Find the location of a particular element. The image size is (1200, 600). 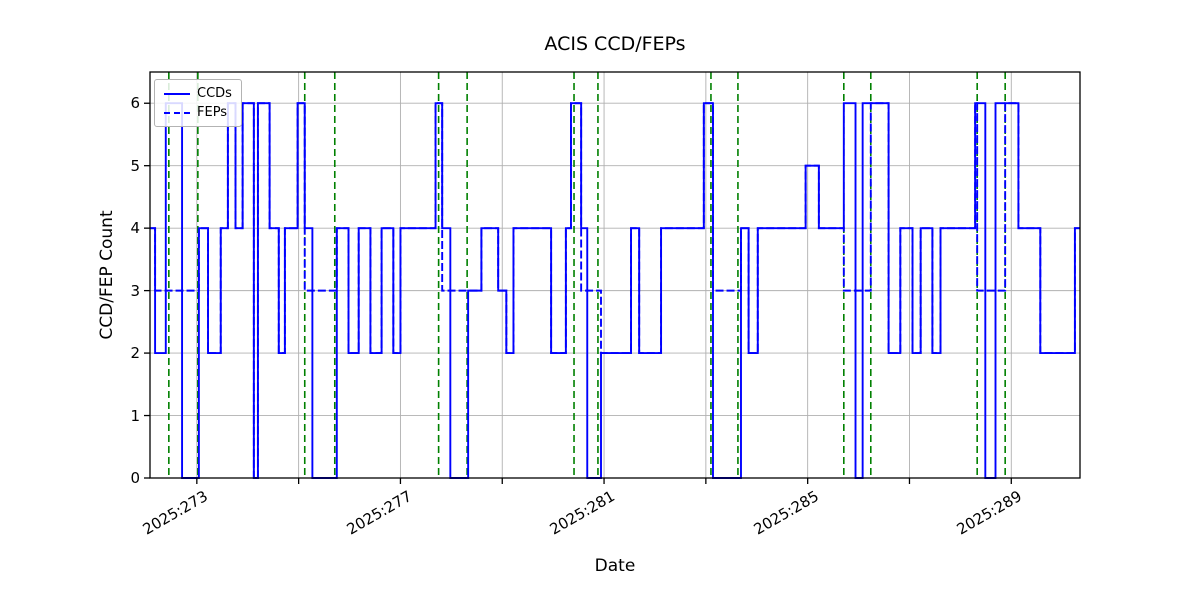

legend-item-ccds: CCDs is located at coordinates (198, 93).